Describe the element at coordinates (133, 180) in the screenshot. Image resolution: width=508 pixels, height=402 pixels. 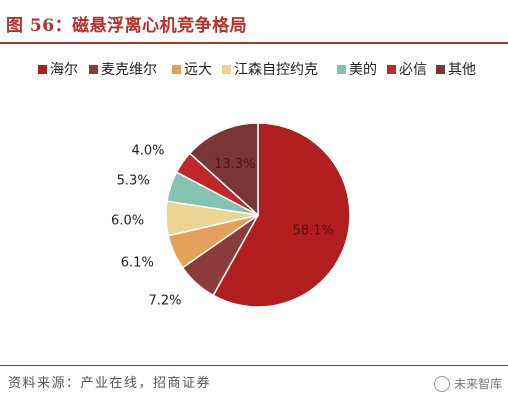
I see `slice-value-label: 5.3%` at that location.